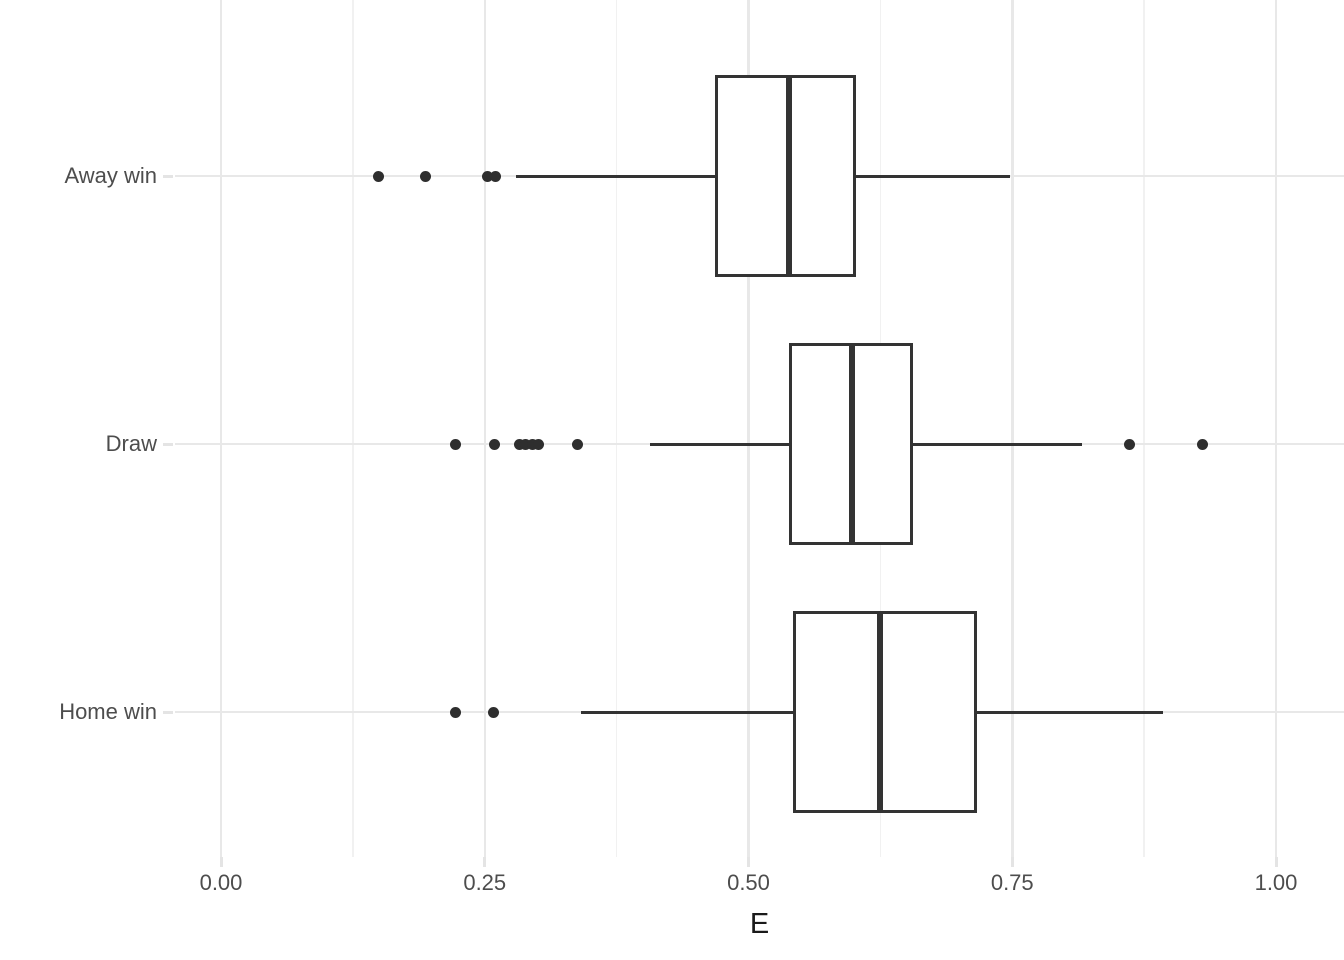 The width and height of the screenshot is (1344, 960). What do you see at coordinates (748, 882) in the screenshot?
I see `x-axis-tick-label: 0.50` at bounding box center [748, 882].